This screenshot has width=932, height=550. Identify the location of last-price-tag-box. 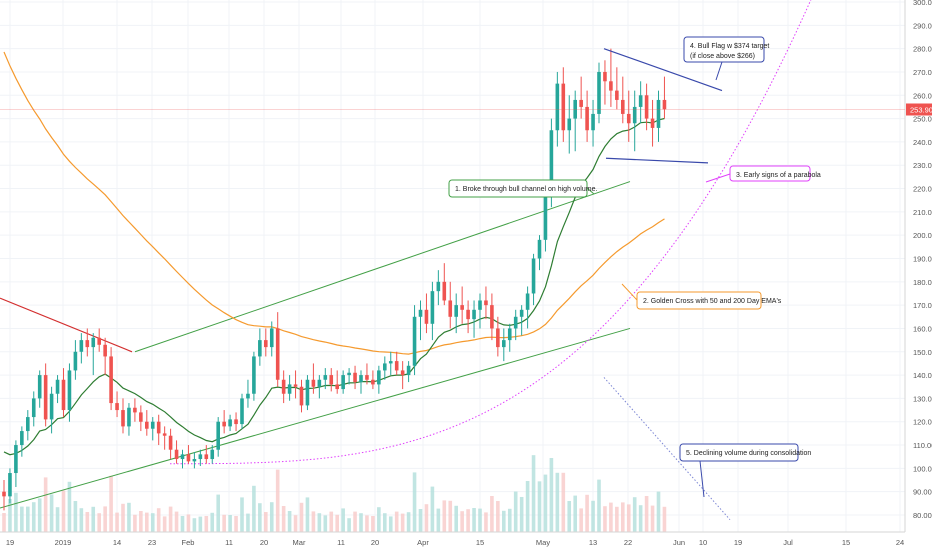
(919, 109).